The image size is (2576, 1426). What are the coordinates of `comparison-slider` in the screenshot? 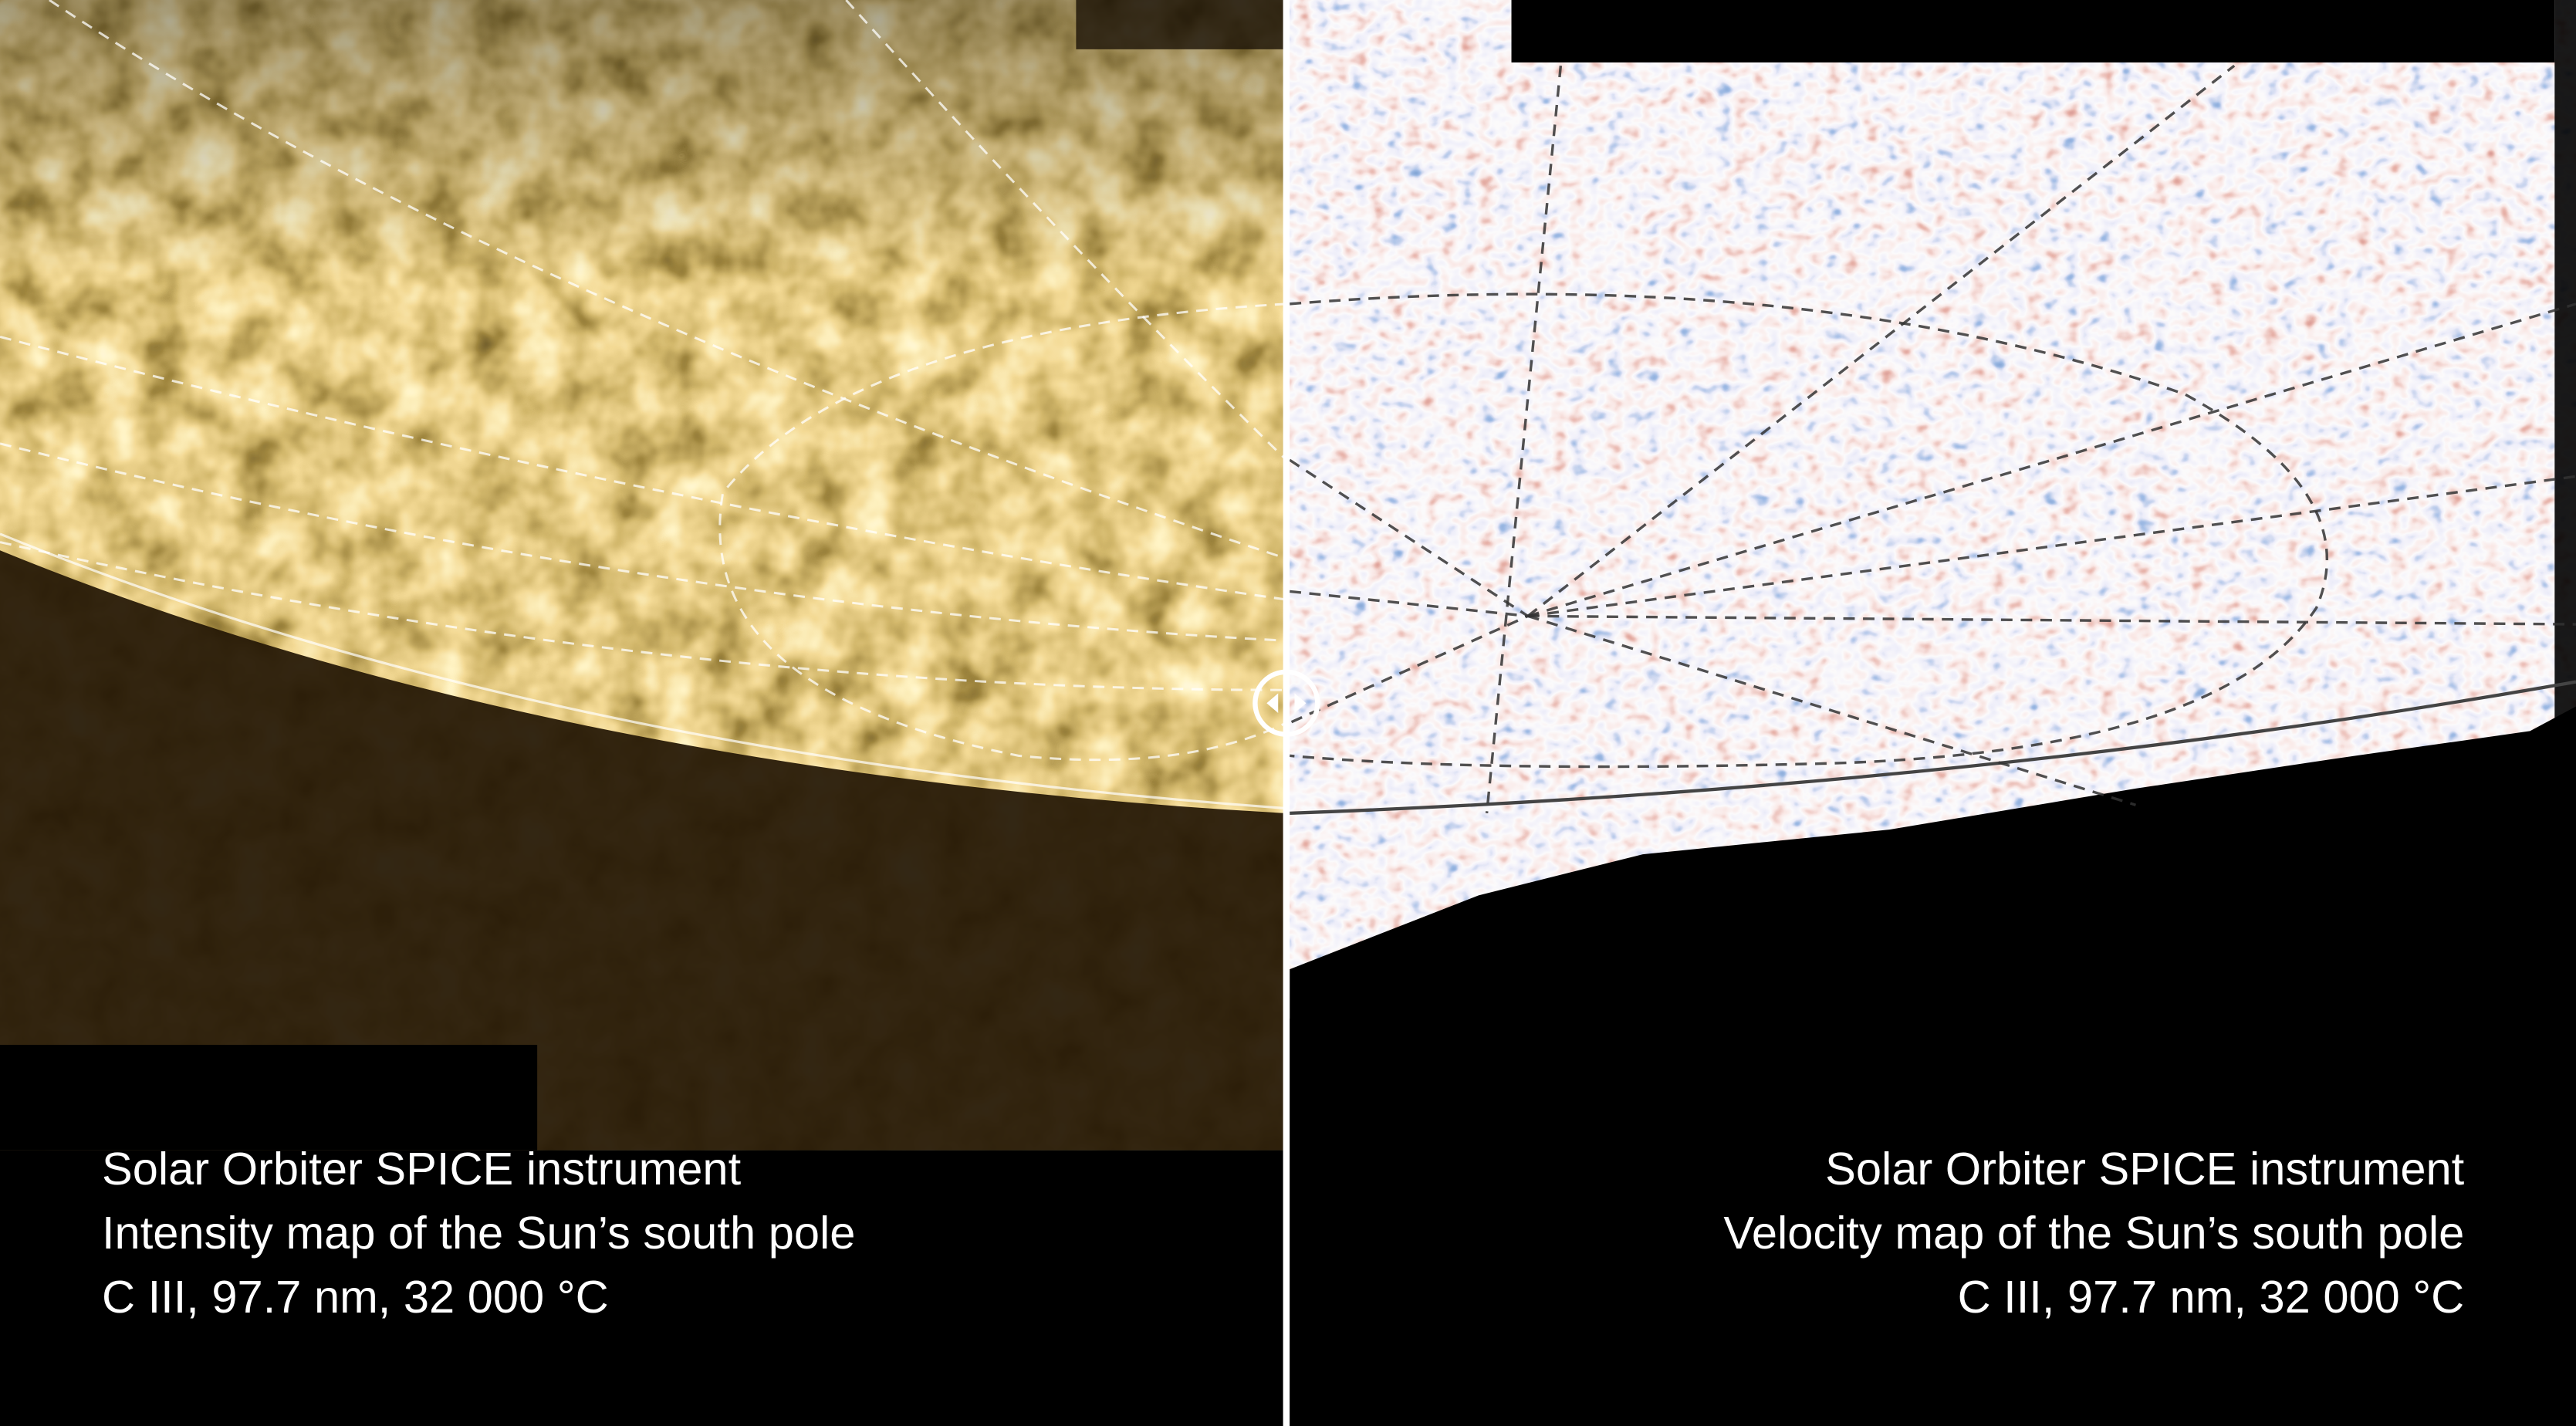 It's located at (1286, 713).